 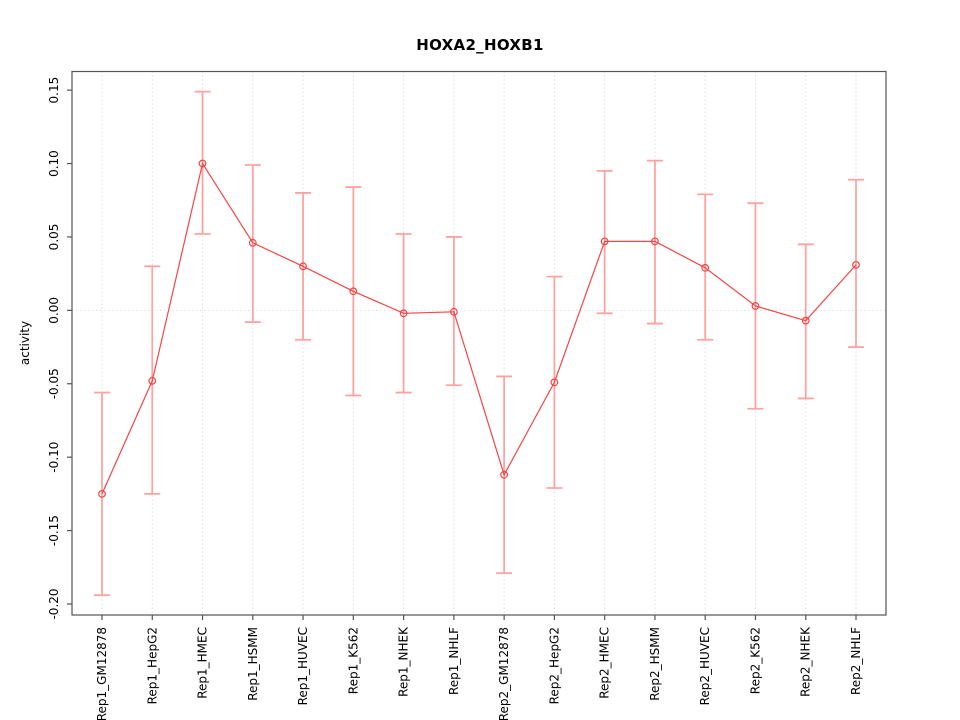 What do you see at coordinates (705, 666) in the screenshot?
I see `x-category-label: Rep2_HUVEC` at bounding box center [705, 666].